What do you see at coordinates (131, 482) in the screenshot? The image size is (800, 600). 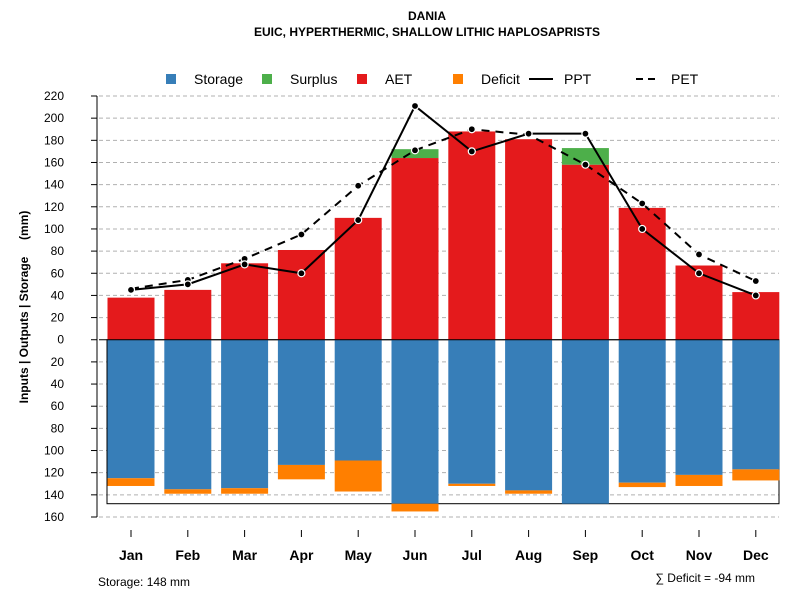 I see `deficit-bar-jan` at bounding box center [131, 482].